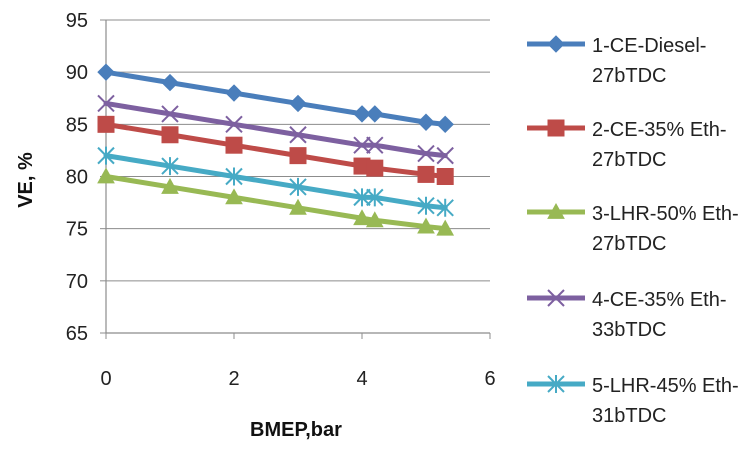 The height and width of the screenshot is (450, 753). Describe the element at coordinates (77, 73) in the screenshot. I see `y-tick-label: 90` at that location.